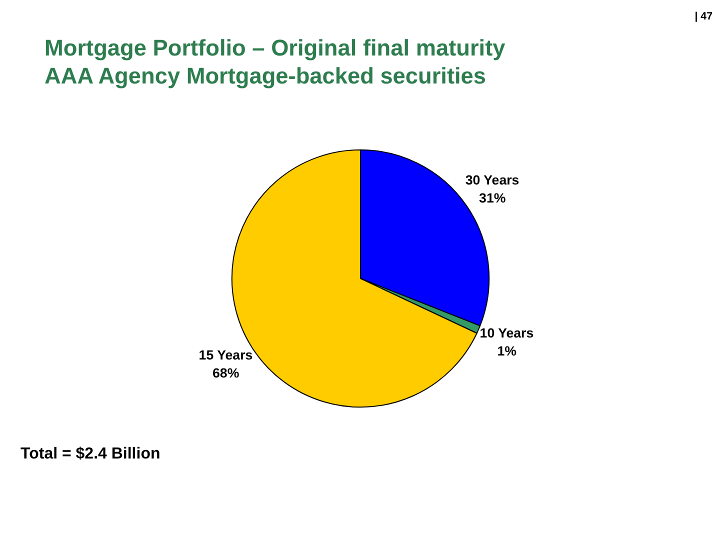 This screenshot has height=540, width=720. What do you see at coordinates (703, 16) in the screenshot?
I see `text: | 47` at bounding box center [703, 16].